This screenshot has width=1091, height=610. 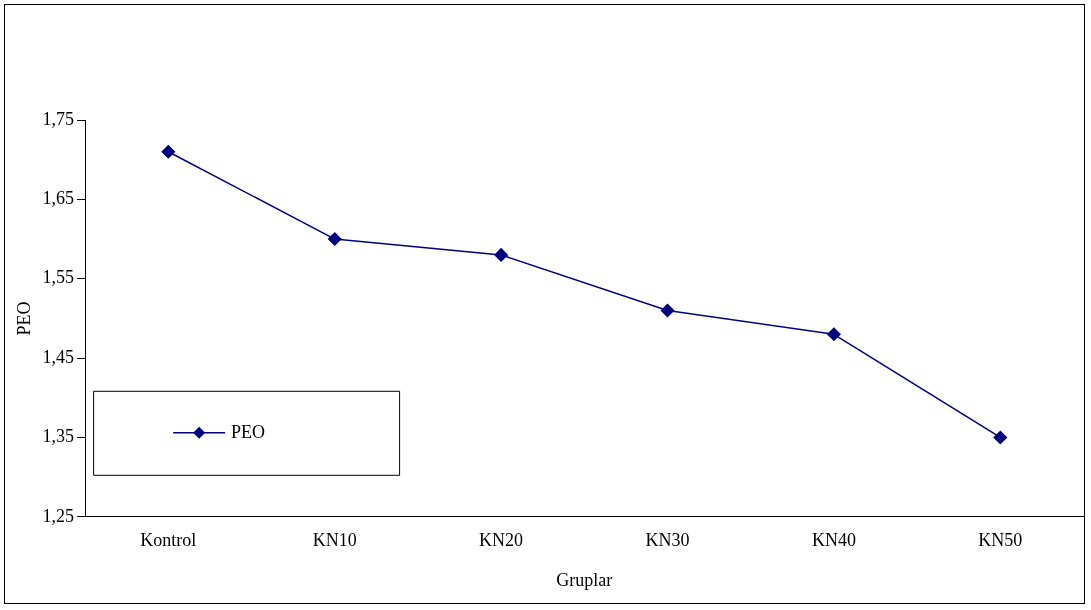 I want to click on y-tick-label: 1,75, so click(x=58, y=118).